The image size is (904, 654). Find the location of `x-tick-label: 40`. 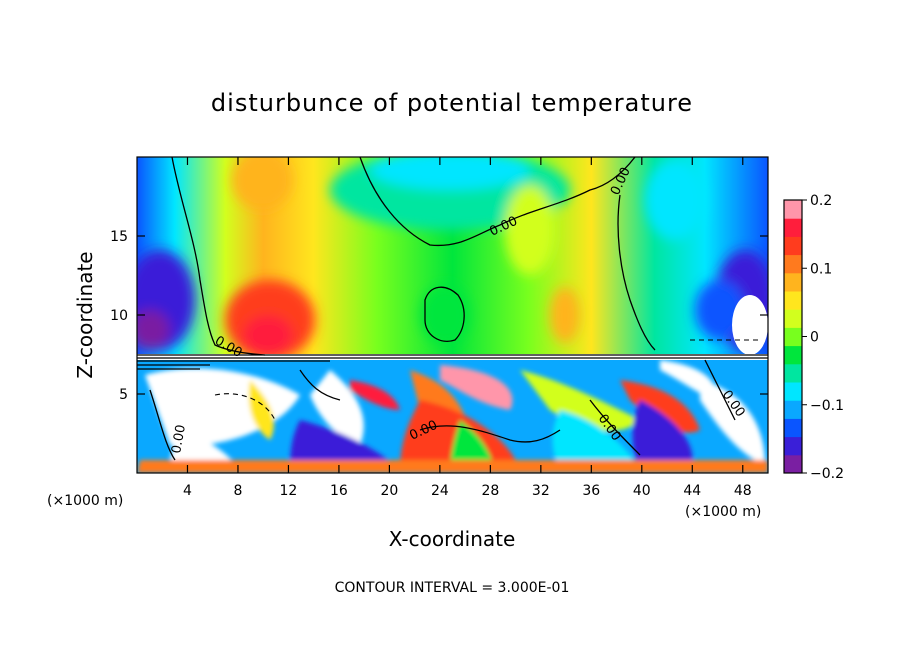

x-tick-label: 40 is located at coordinates (642, 491).